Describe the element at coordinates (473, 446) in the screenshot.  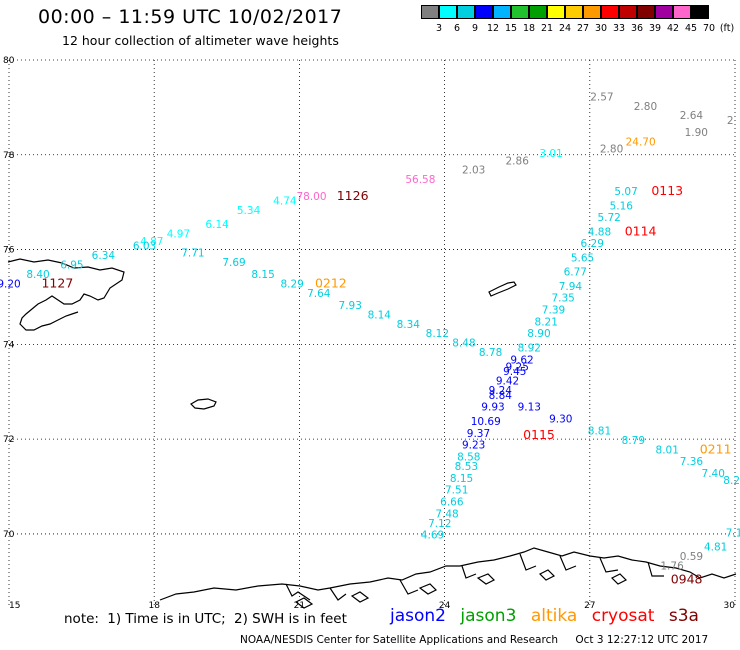
I see `wave-height-label: 9.23` at that location.